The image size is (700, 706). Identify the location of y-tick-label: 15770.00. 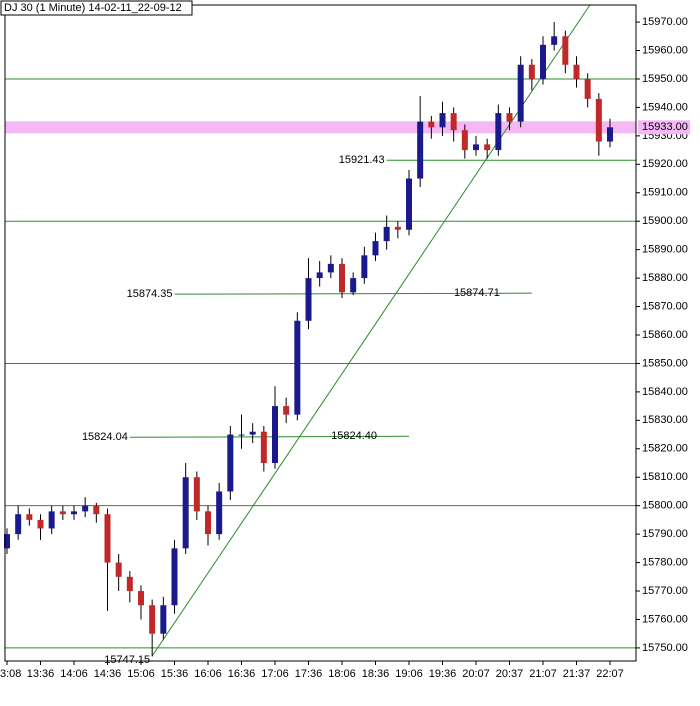
(665, 591).